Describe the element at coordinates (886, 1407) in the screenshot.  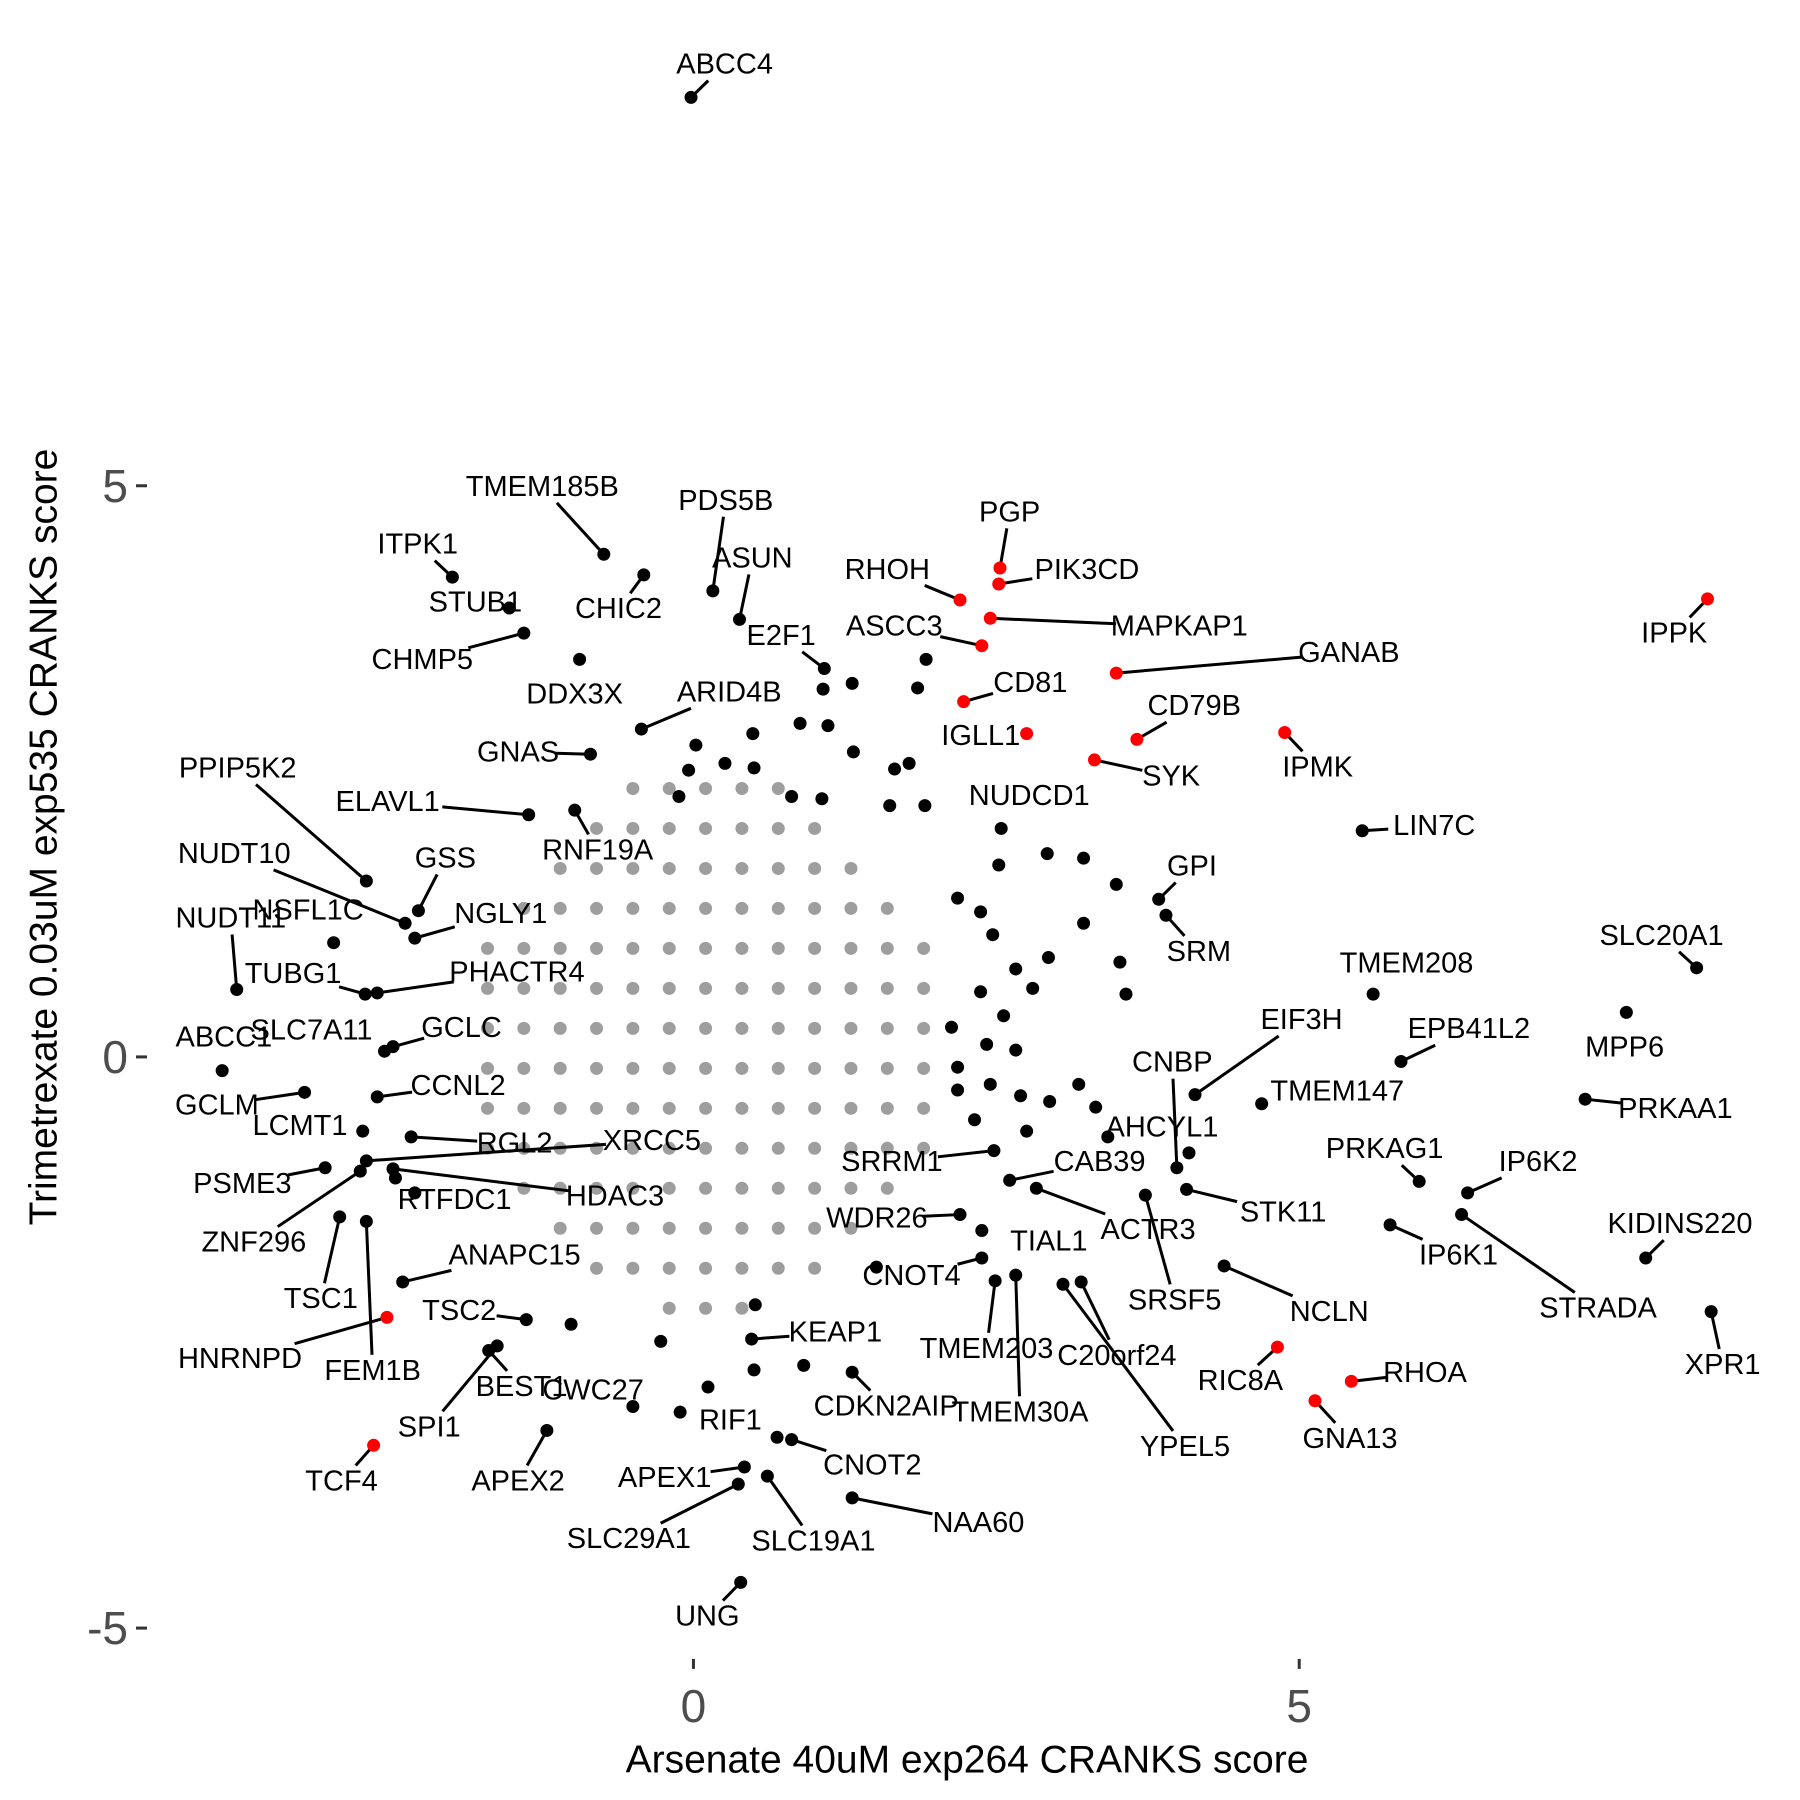
I see `point-label: CDKN2AIP` at that location.